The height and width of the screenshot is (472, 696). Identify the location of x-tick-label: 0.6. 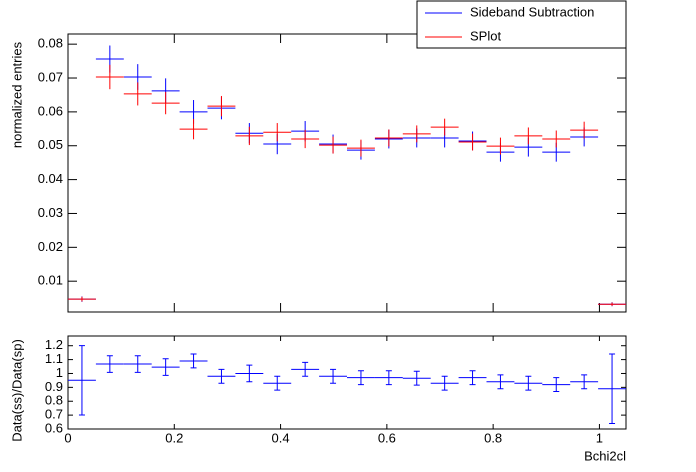
(387, 437).